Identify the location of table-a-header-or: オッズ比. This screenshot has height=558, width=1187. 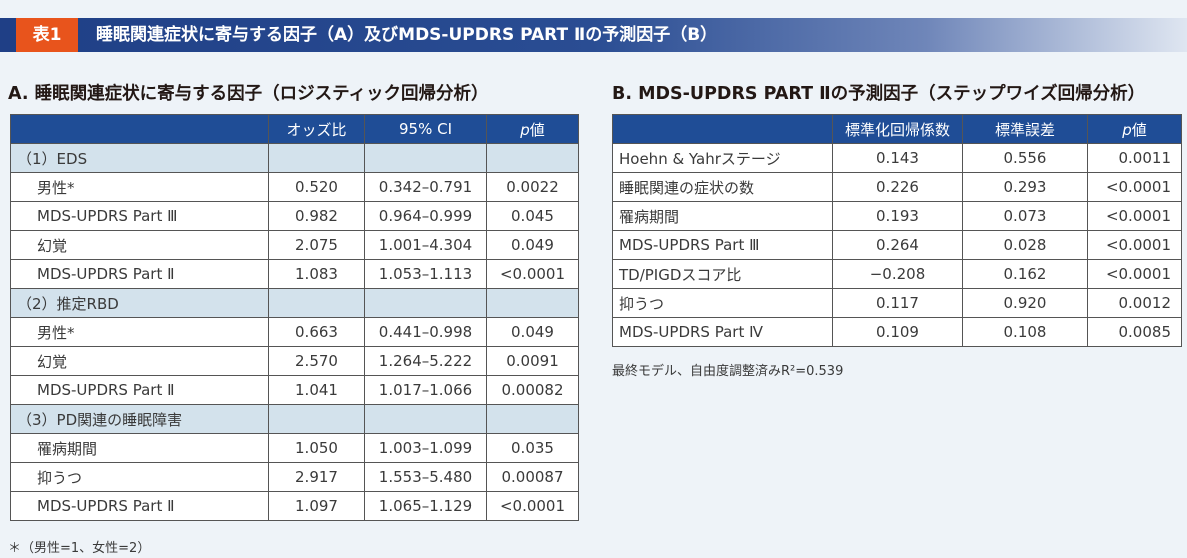
(316, 129).